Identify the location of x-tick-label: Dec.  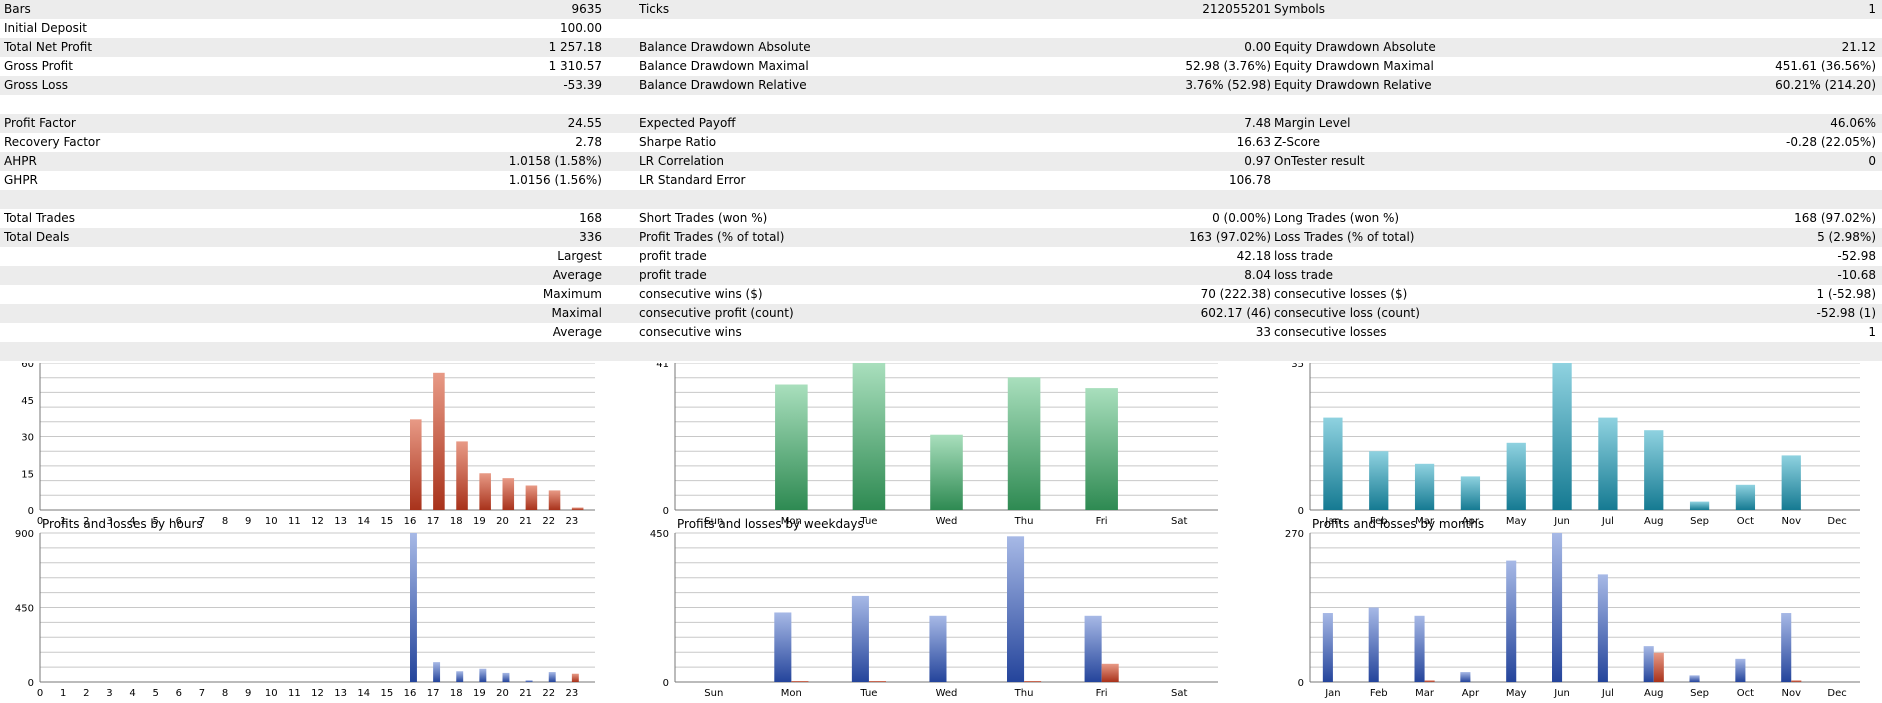
(1836, 521).